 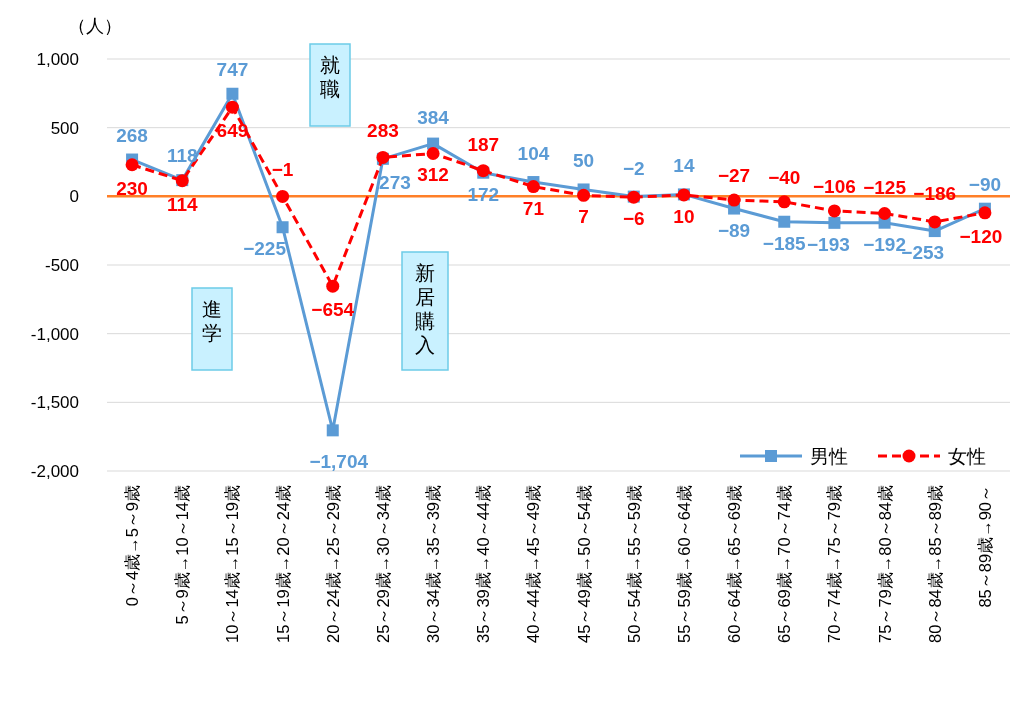 I want to click on data-label: −654, so click(x=333, y=310).